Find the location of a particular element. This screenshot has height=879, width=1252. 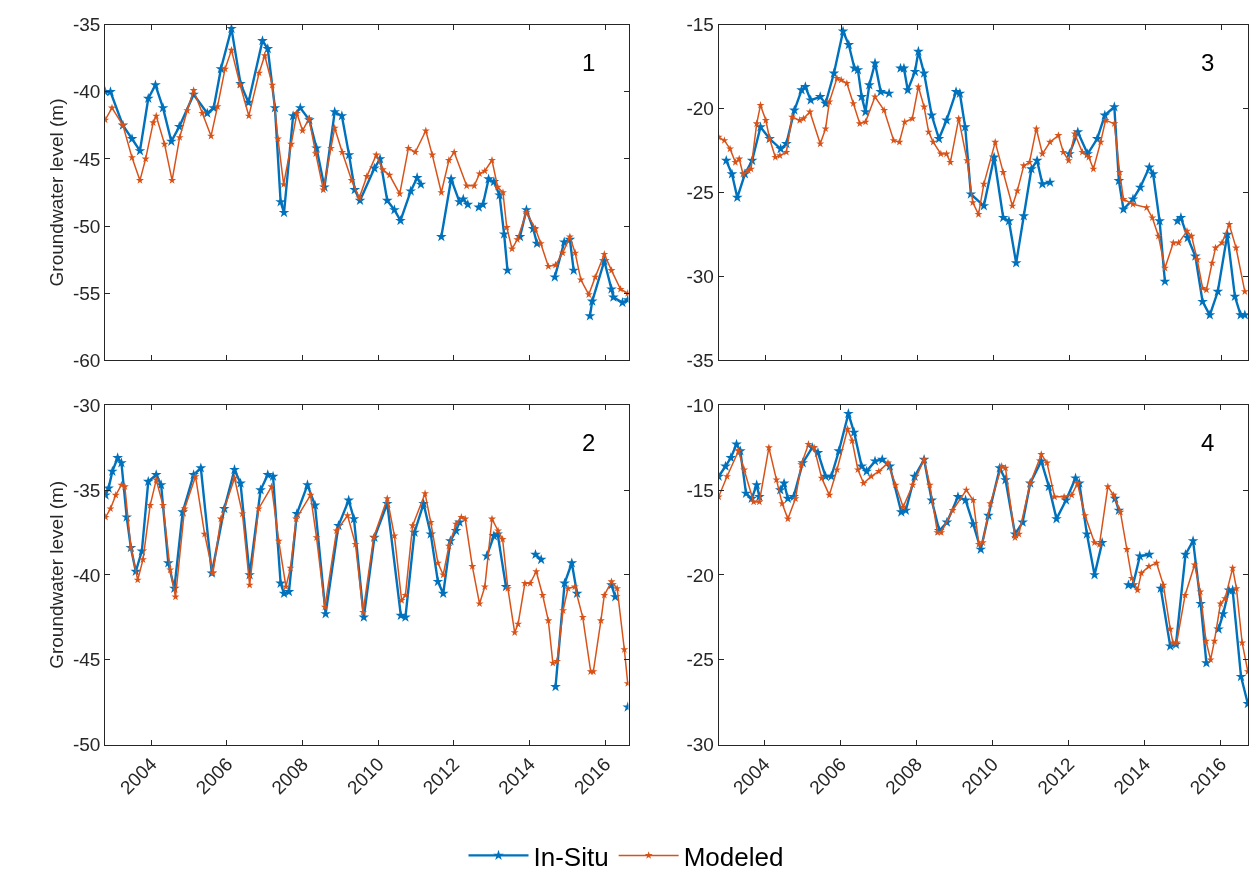

legend-label: In-Situ is located at coordinates (571, 856).